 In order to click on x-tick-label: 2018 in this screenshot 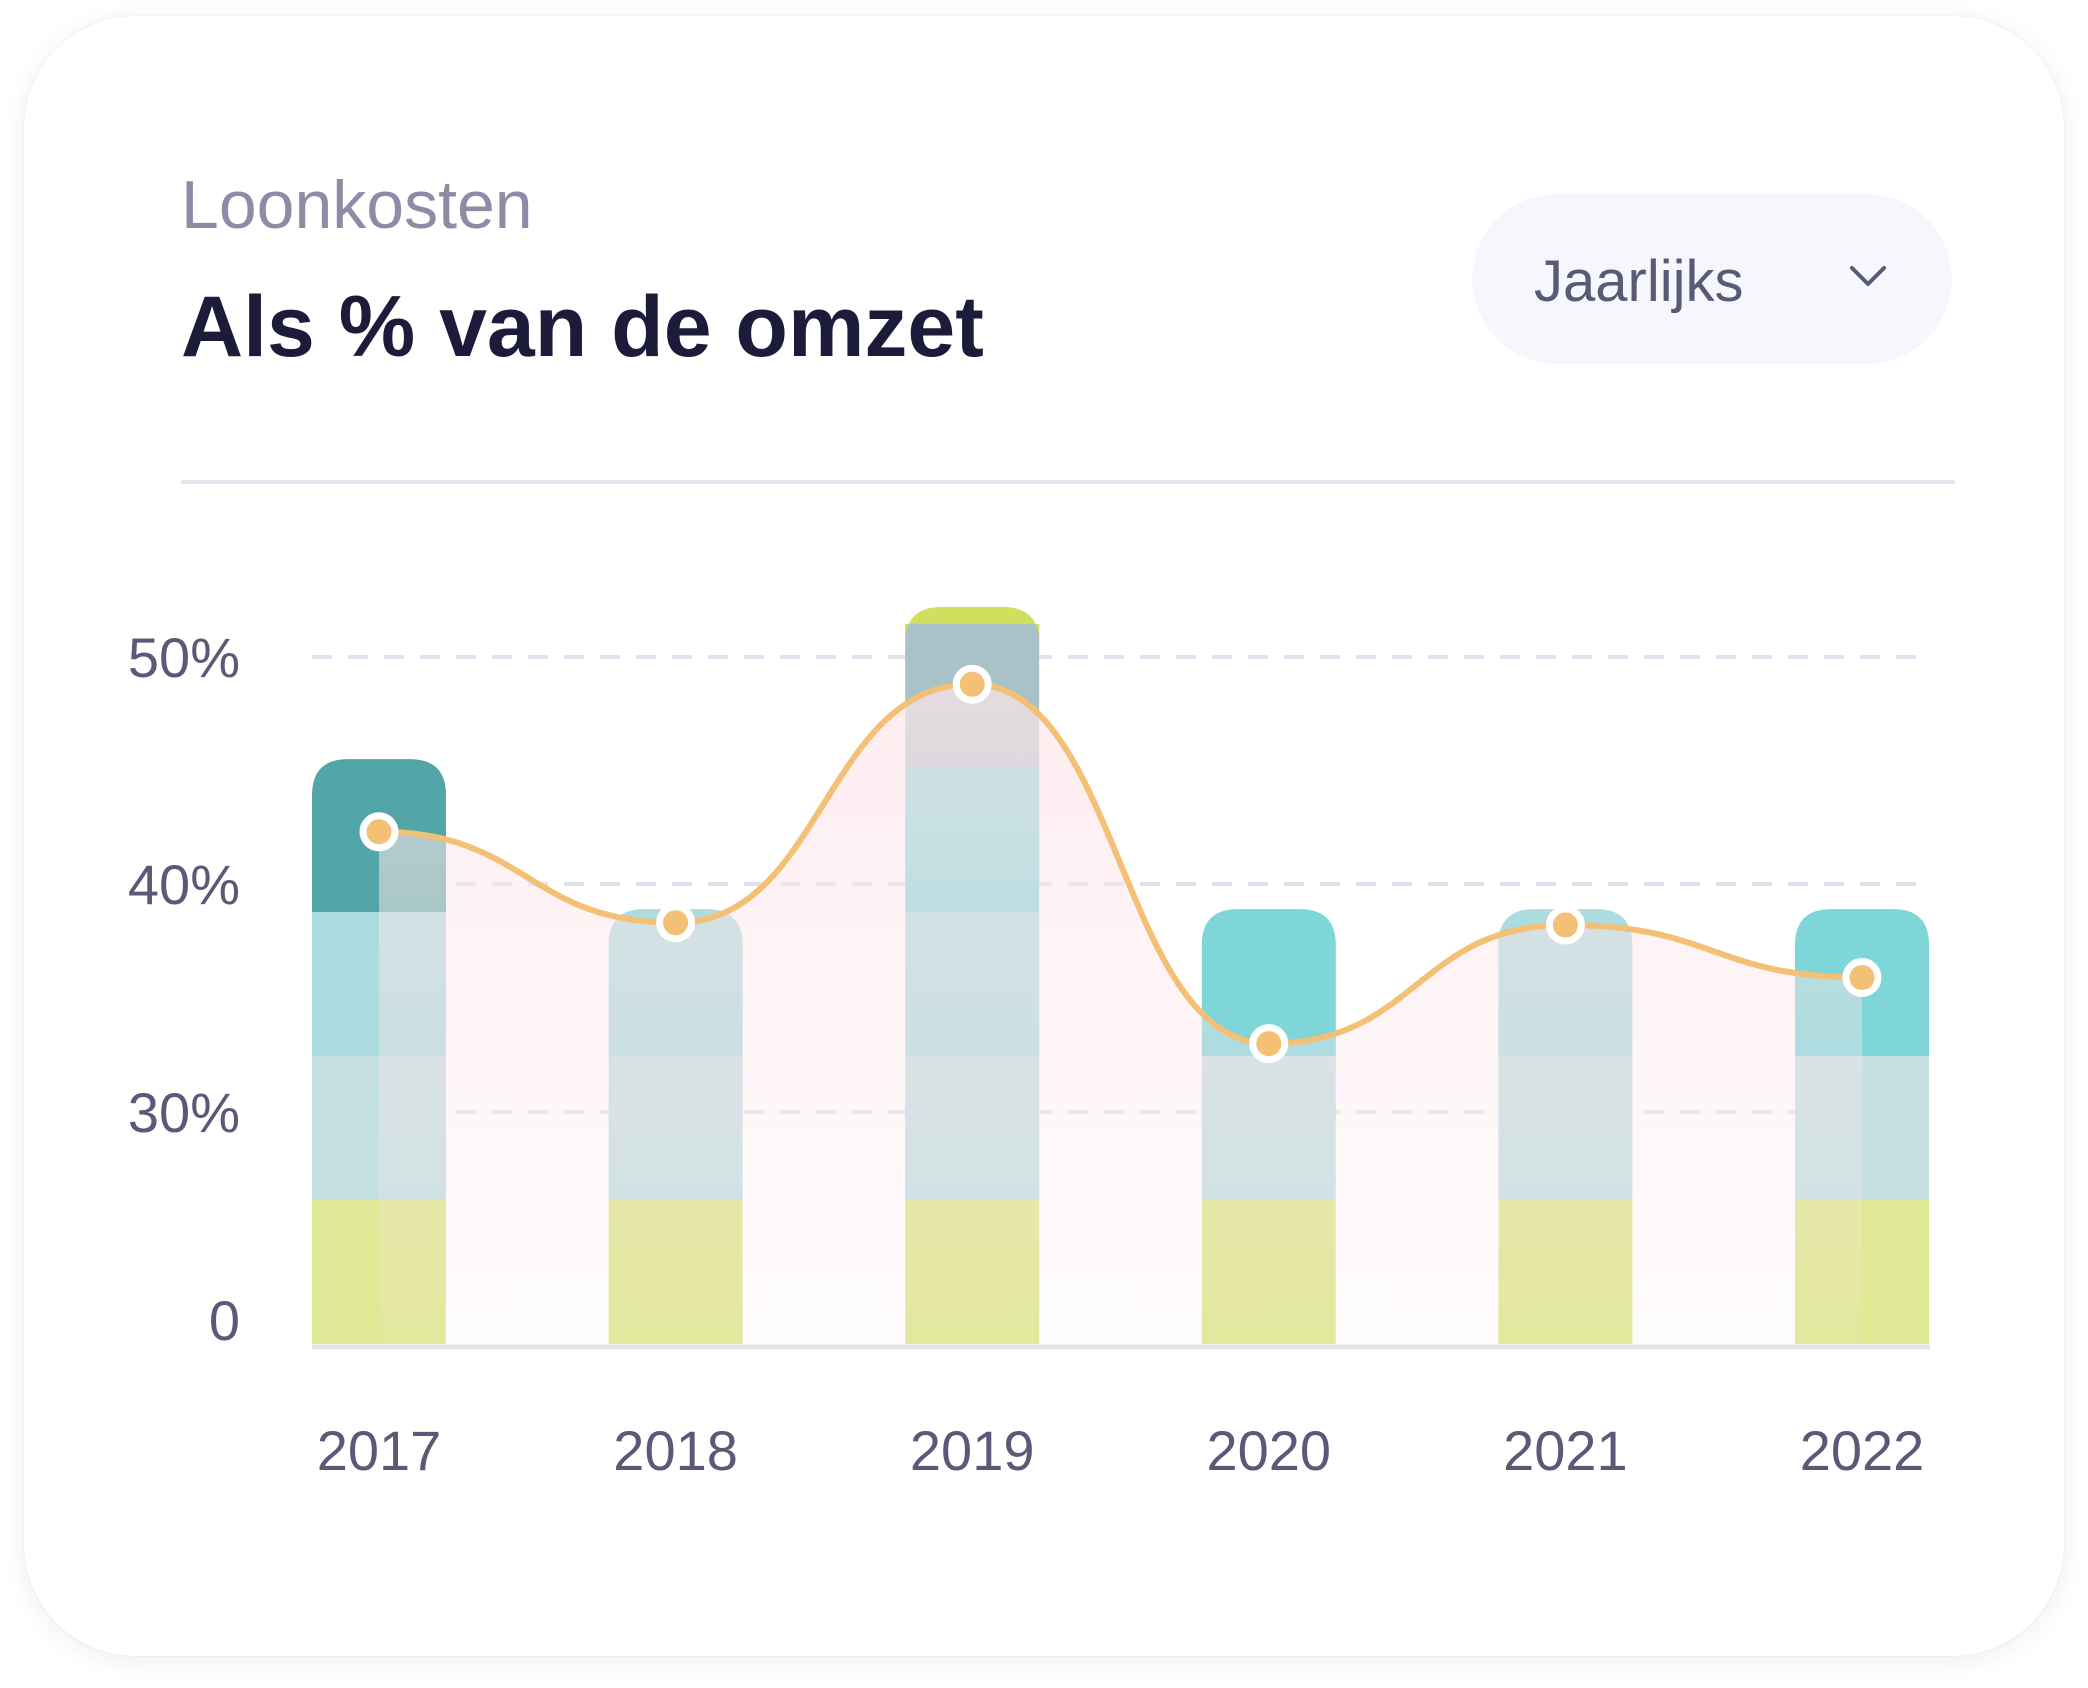, I will do `click(675, 1450)`.